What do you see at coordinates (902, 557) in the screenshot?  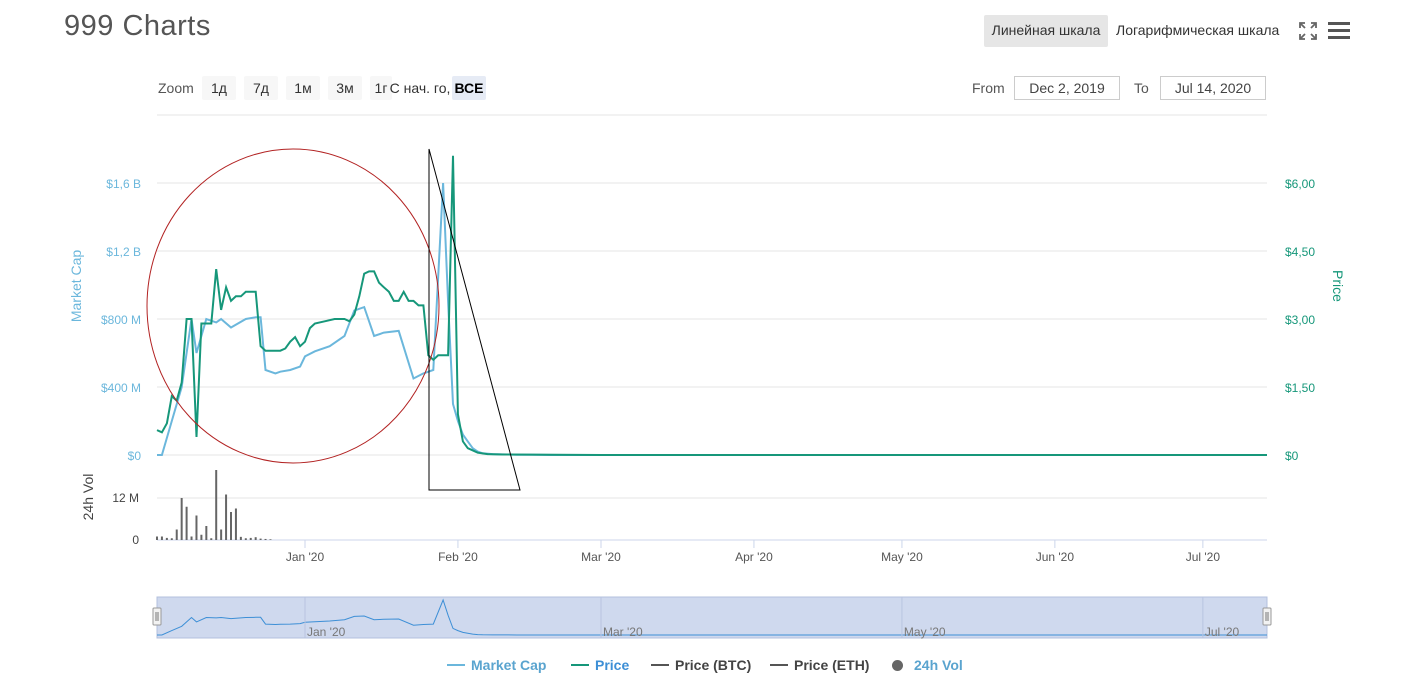 I see `x-axis-tick: May '20` at bounding box center [902, 557].